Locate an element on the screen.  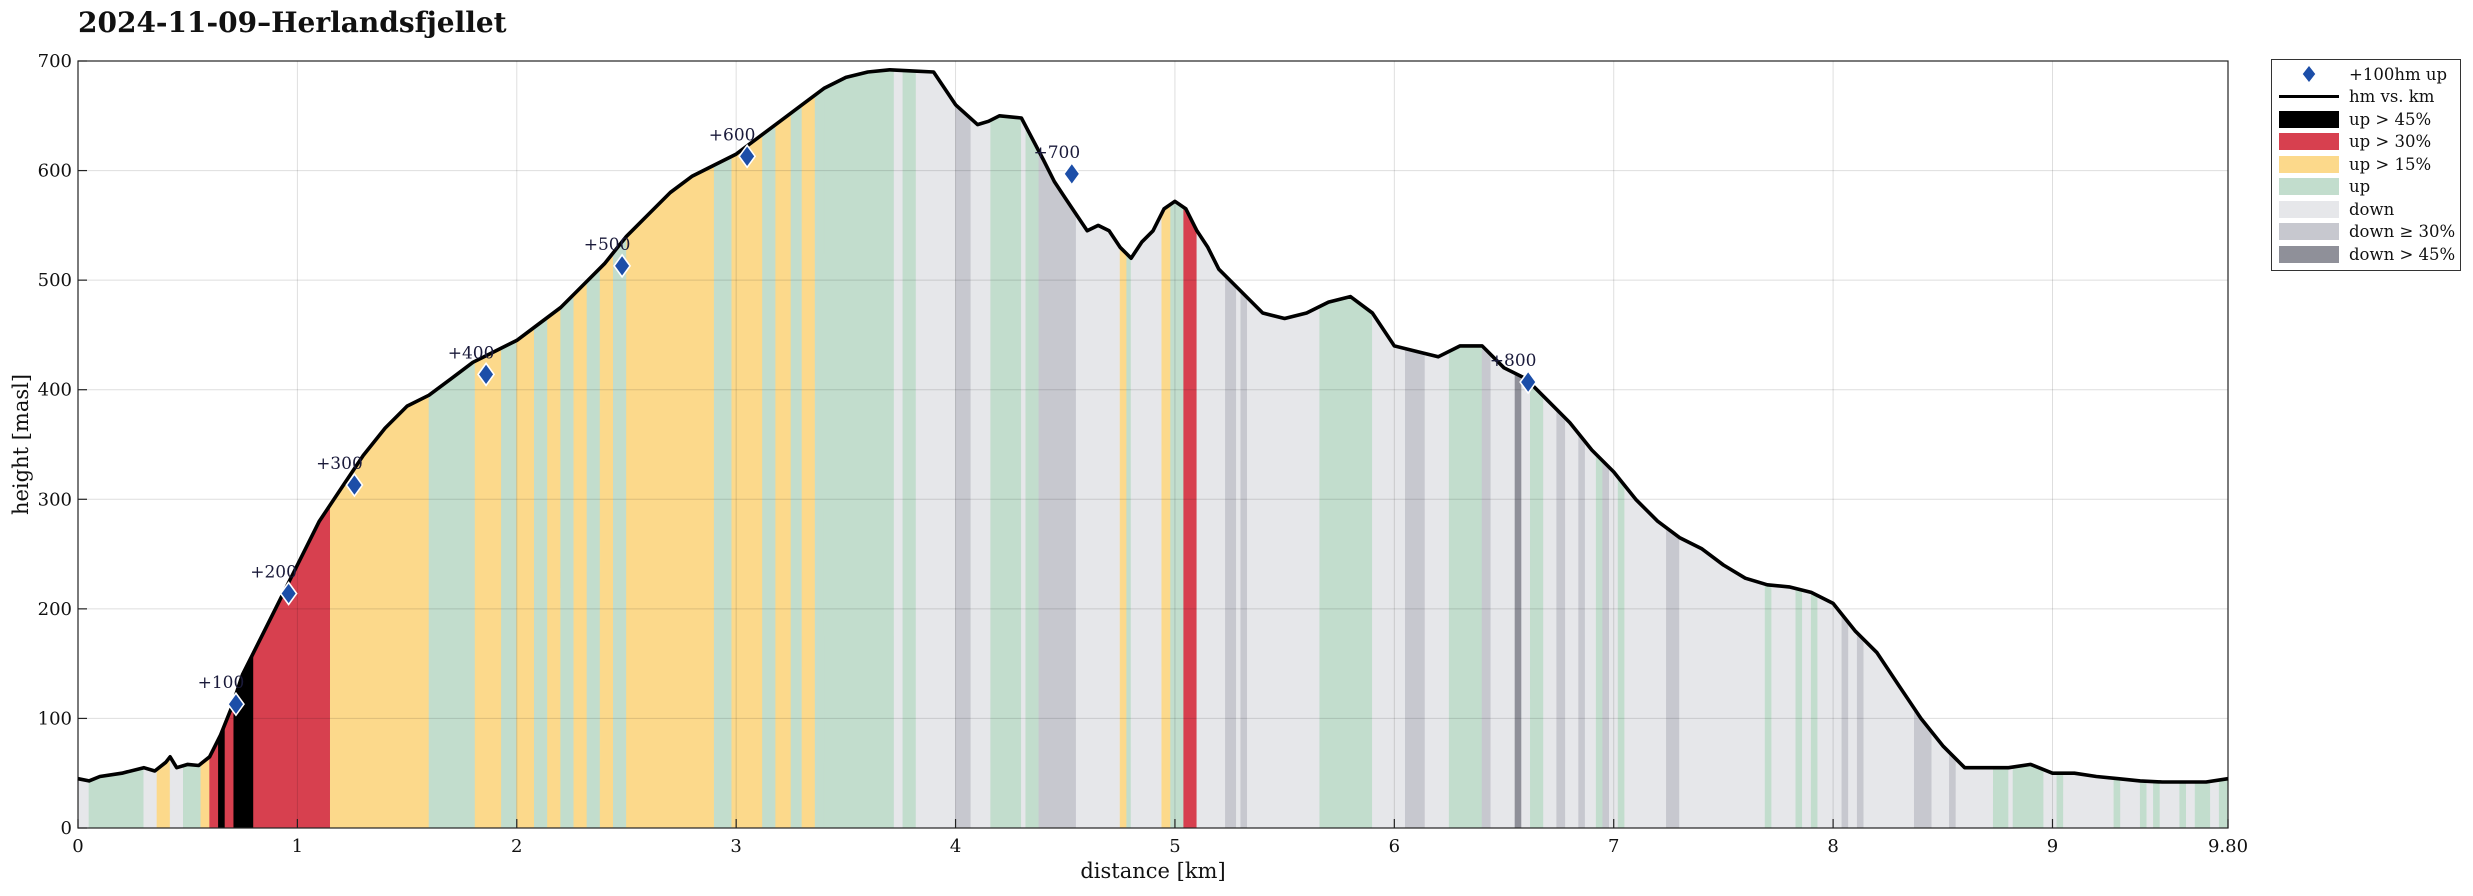
y-tick-label: 500 is located at coordinates (55, 280).